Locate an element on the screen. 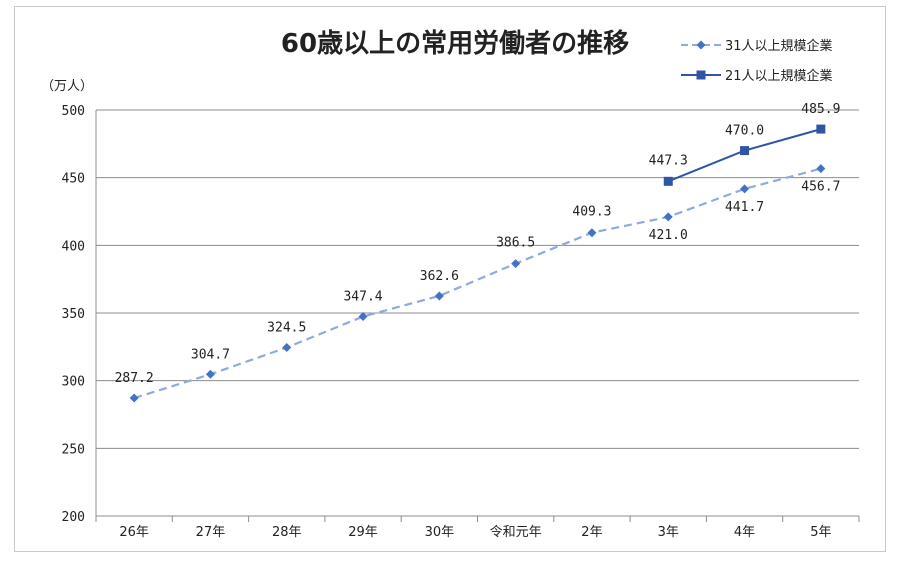  y-tick-label: 350 is located at coordinates (73, 314).